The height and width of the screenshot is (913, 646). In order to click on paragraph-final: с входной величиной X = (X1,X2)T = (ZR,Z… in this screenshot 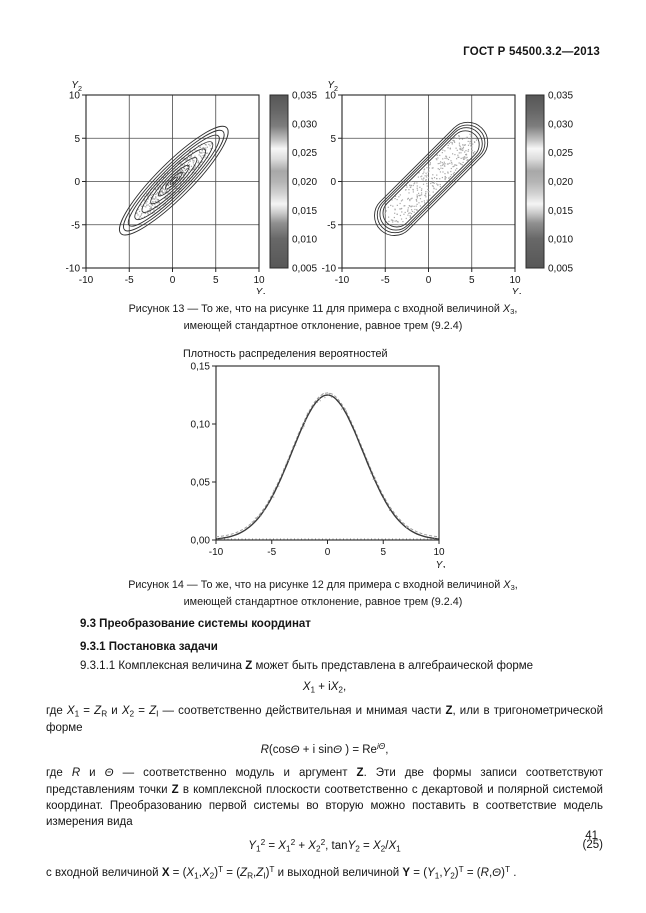, I will do `click(281, 872)`.